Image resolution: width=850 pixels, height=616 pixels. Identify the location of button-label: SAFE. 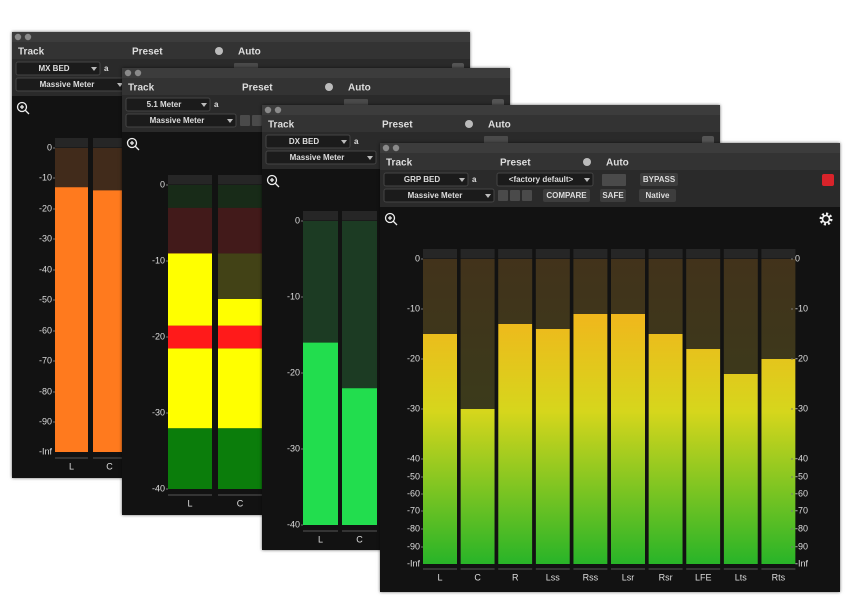
(613, 195).